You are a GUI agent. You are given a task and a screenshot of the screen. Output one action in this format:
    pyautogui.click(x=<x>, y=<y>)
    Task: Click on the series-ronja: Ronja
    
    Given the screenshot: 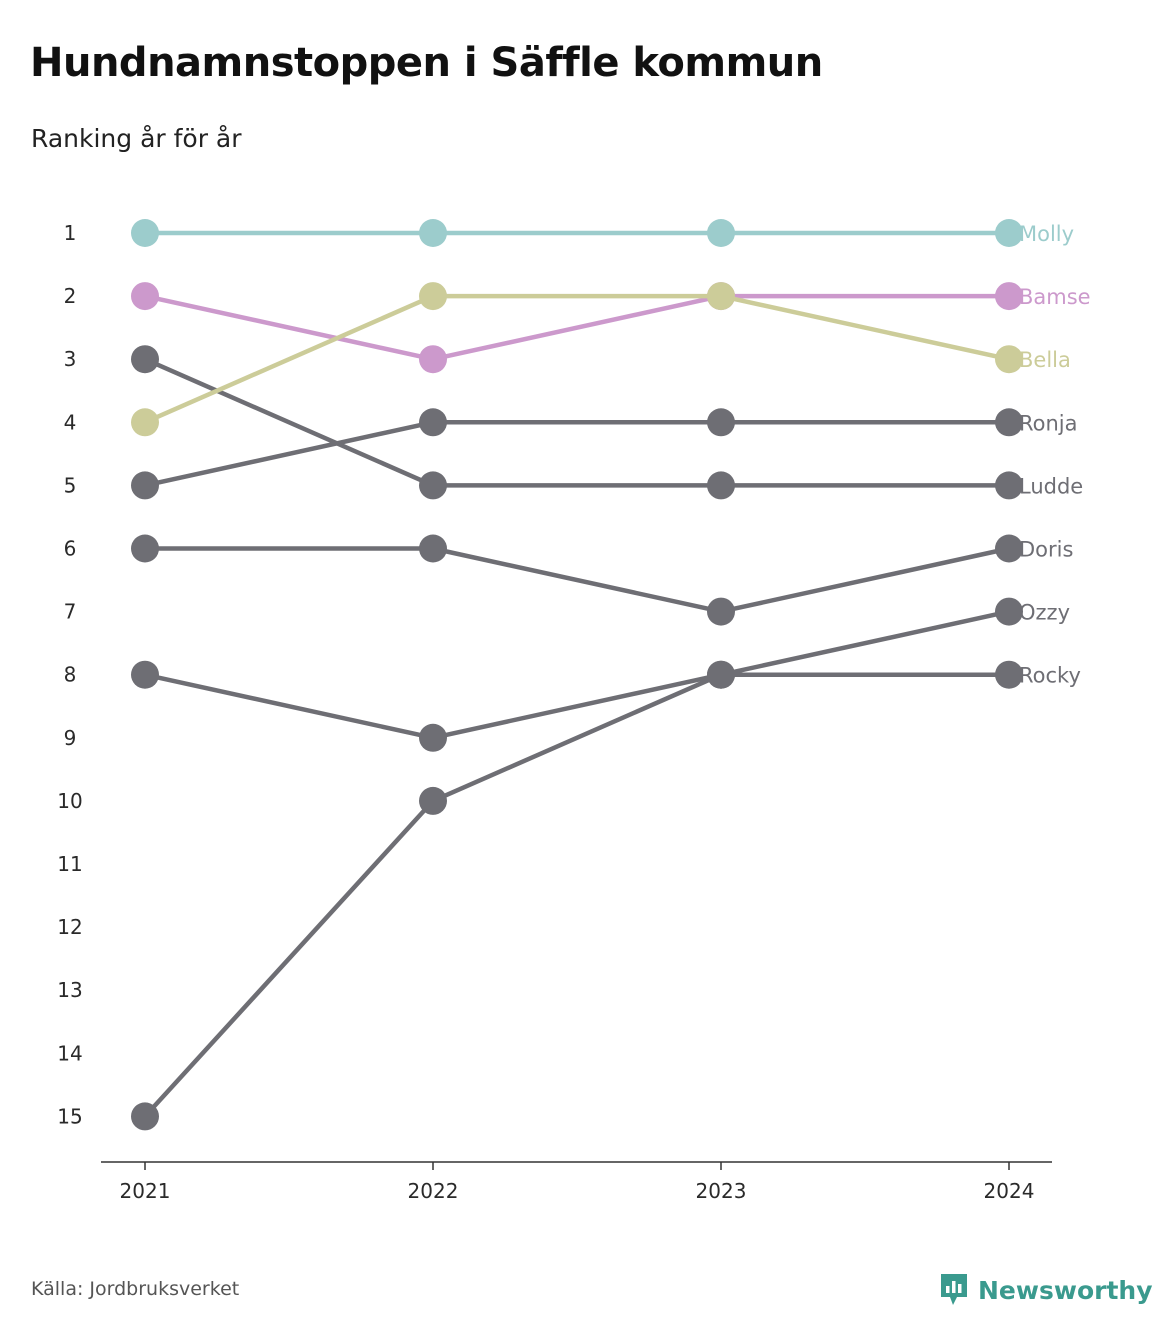 What is the action you would take?
    pyautogui.click(x=604, y=454)
    